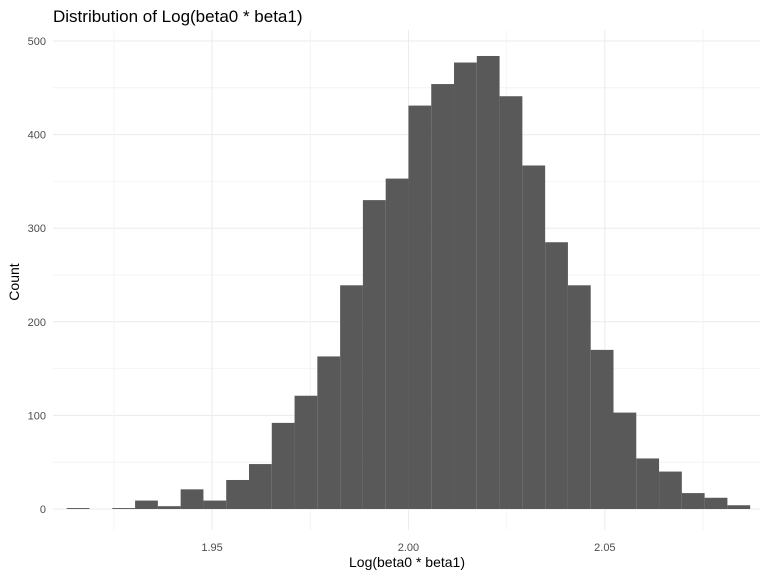 The height and width of the screenshot is (581, 768). Describe the element at coordinates (14, 281) in the screenshot. I see `y-axis-title: Count` at that location.